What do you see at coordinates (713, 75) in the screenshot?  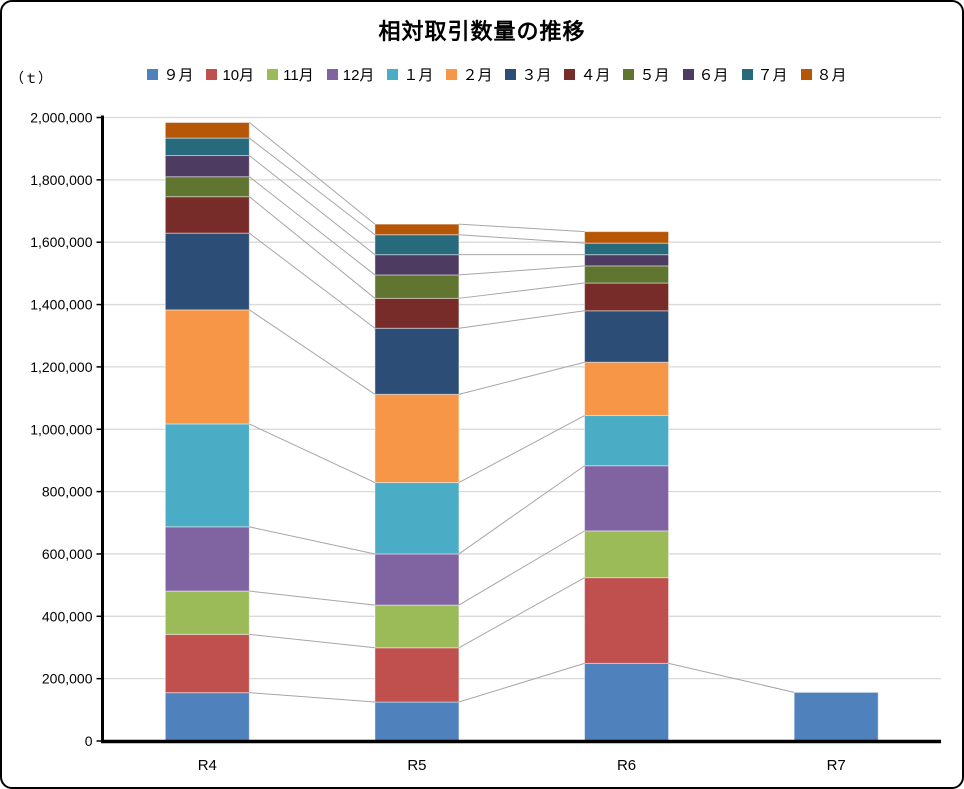 I see `legend-label: ６月` at bounding box center [713, 75].